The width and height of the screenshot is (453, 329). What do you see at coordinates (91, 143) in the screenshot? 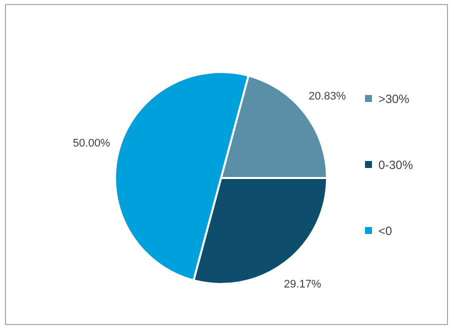
I see `data-label: 50.00%` at bounding box center [91, 143].